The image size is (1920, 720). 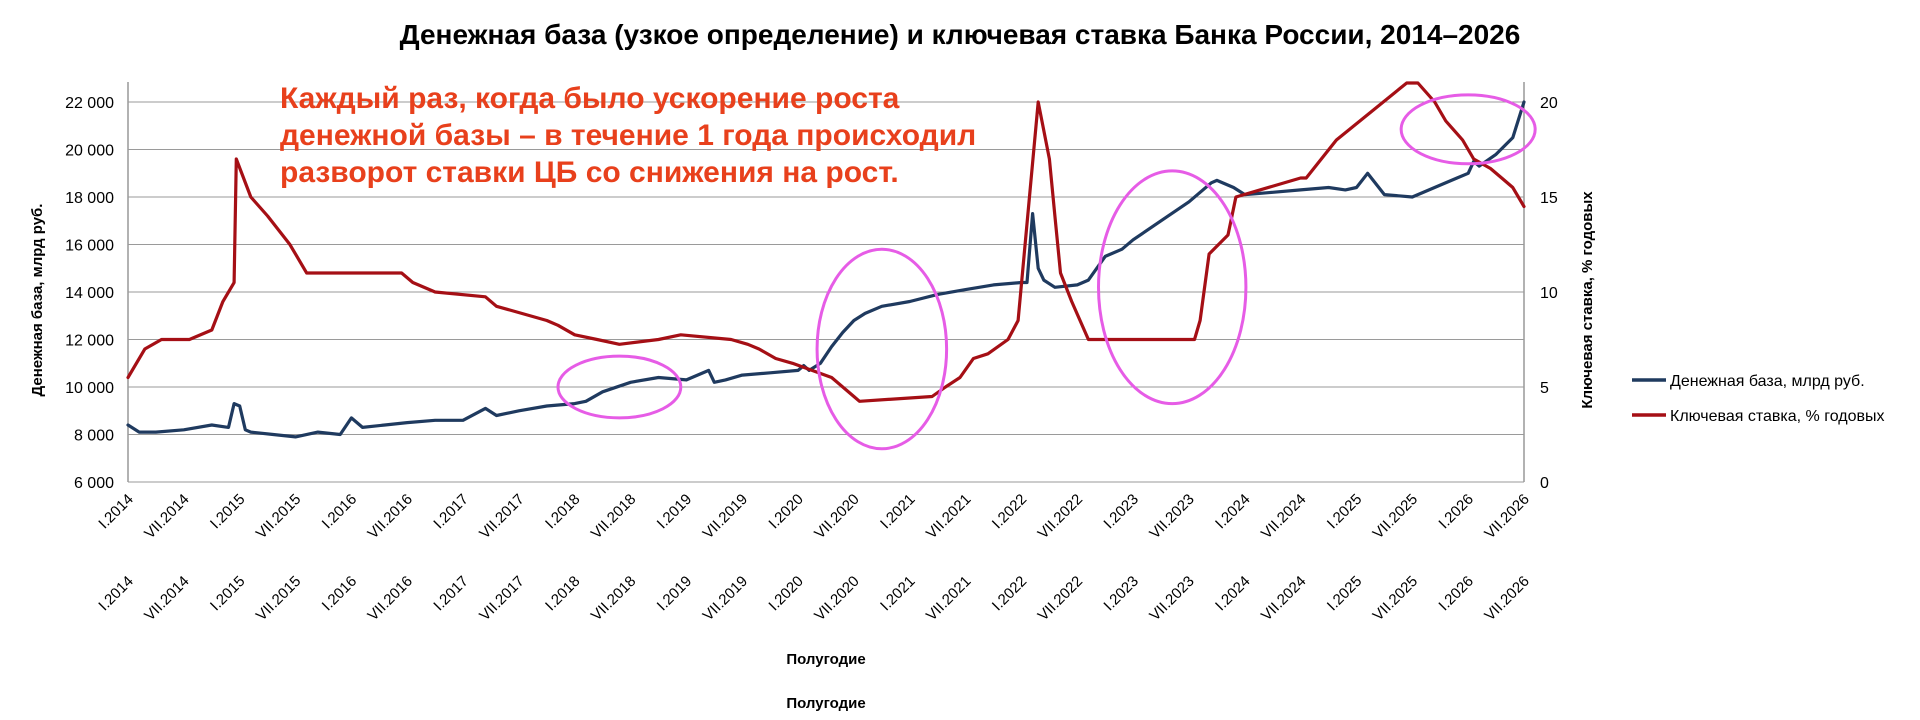 I want to click on x-tick-label-repeat: I.2023, so click(x=1121, y=594).